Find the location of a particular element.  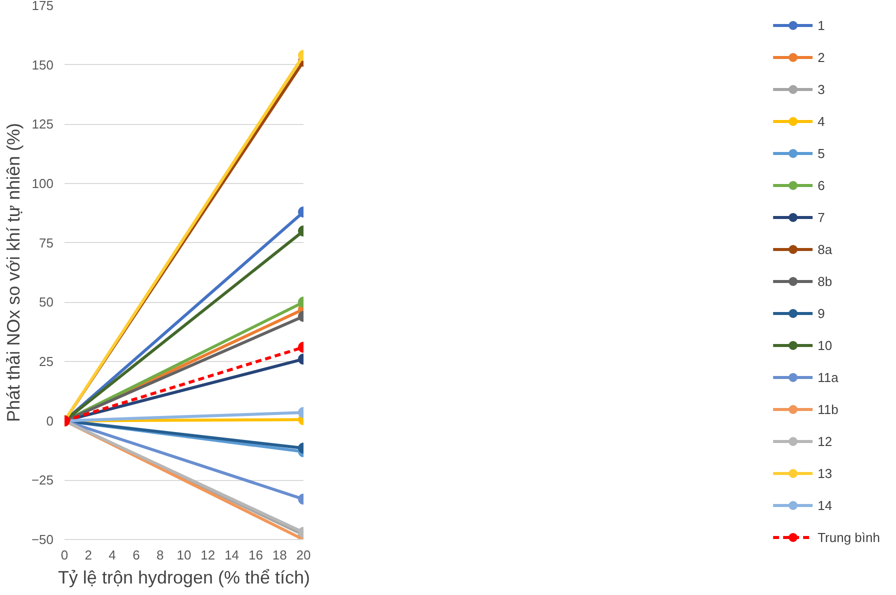

y-tick-label: 100 is located at coordinates (43, 183).